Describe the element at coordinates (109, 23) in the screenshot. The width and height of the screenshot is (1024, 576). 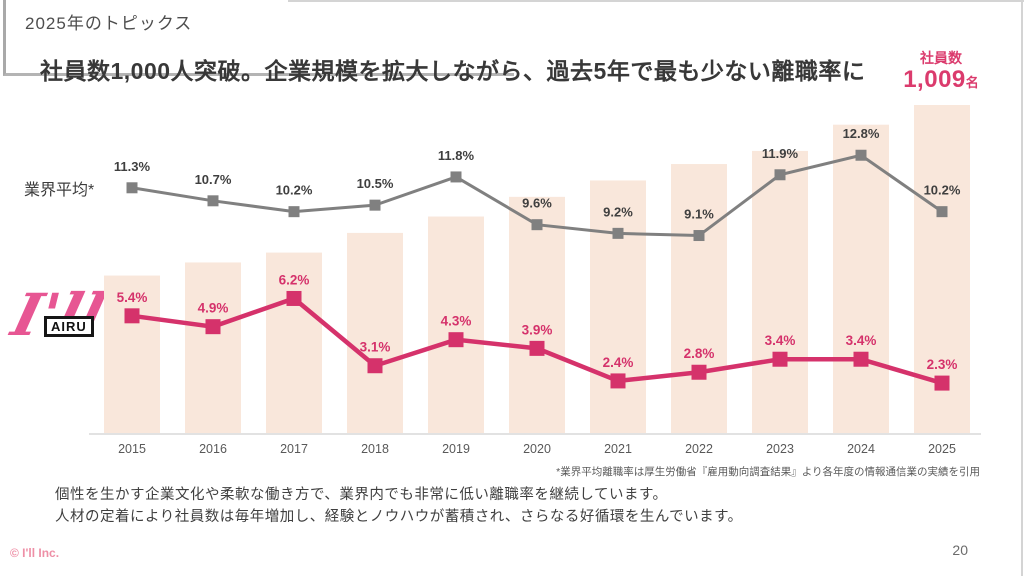
I see `slide-header-label: 2025年のトピックス` at that location.